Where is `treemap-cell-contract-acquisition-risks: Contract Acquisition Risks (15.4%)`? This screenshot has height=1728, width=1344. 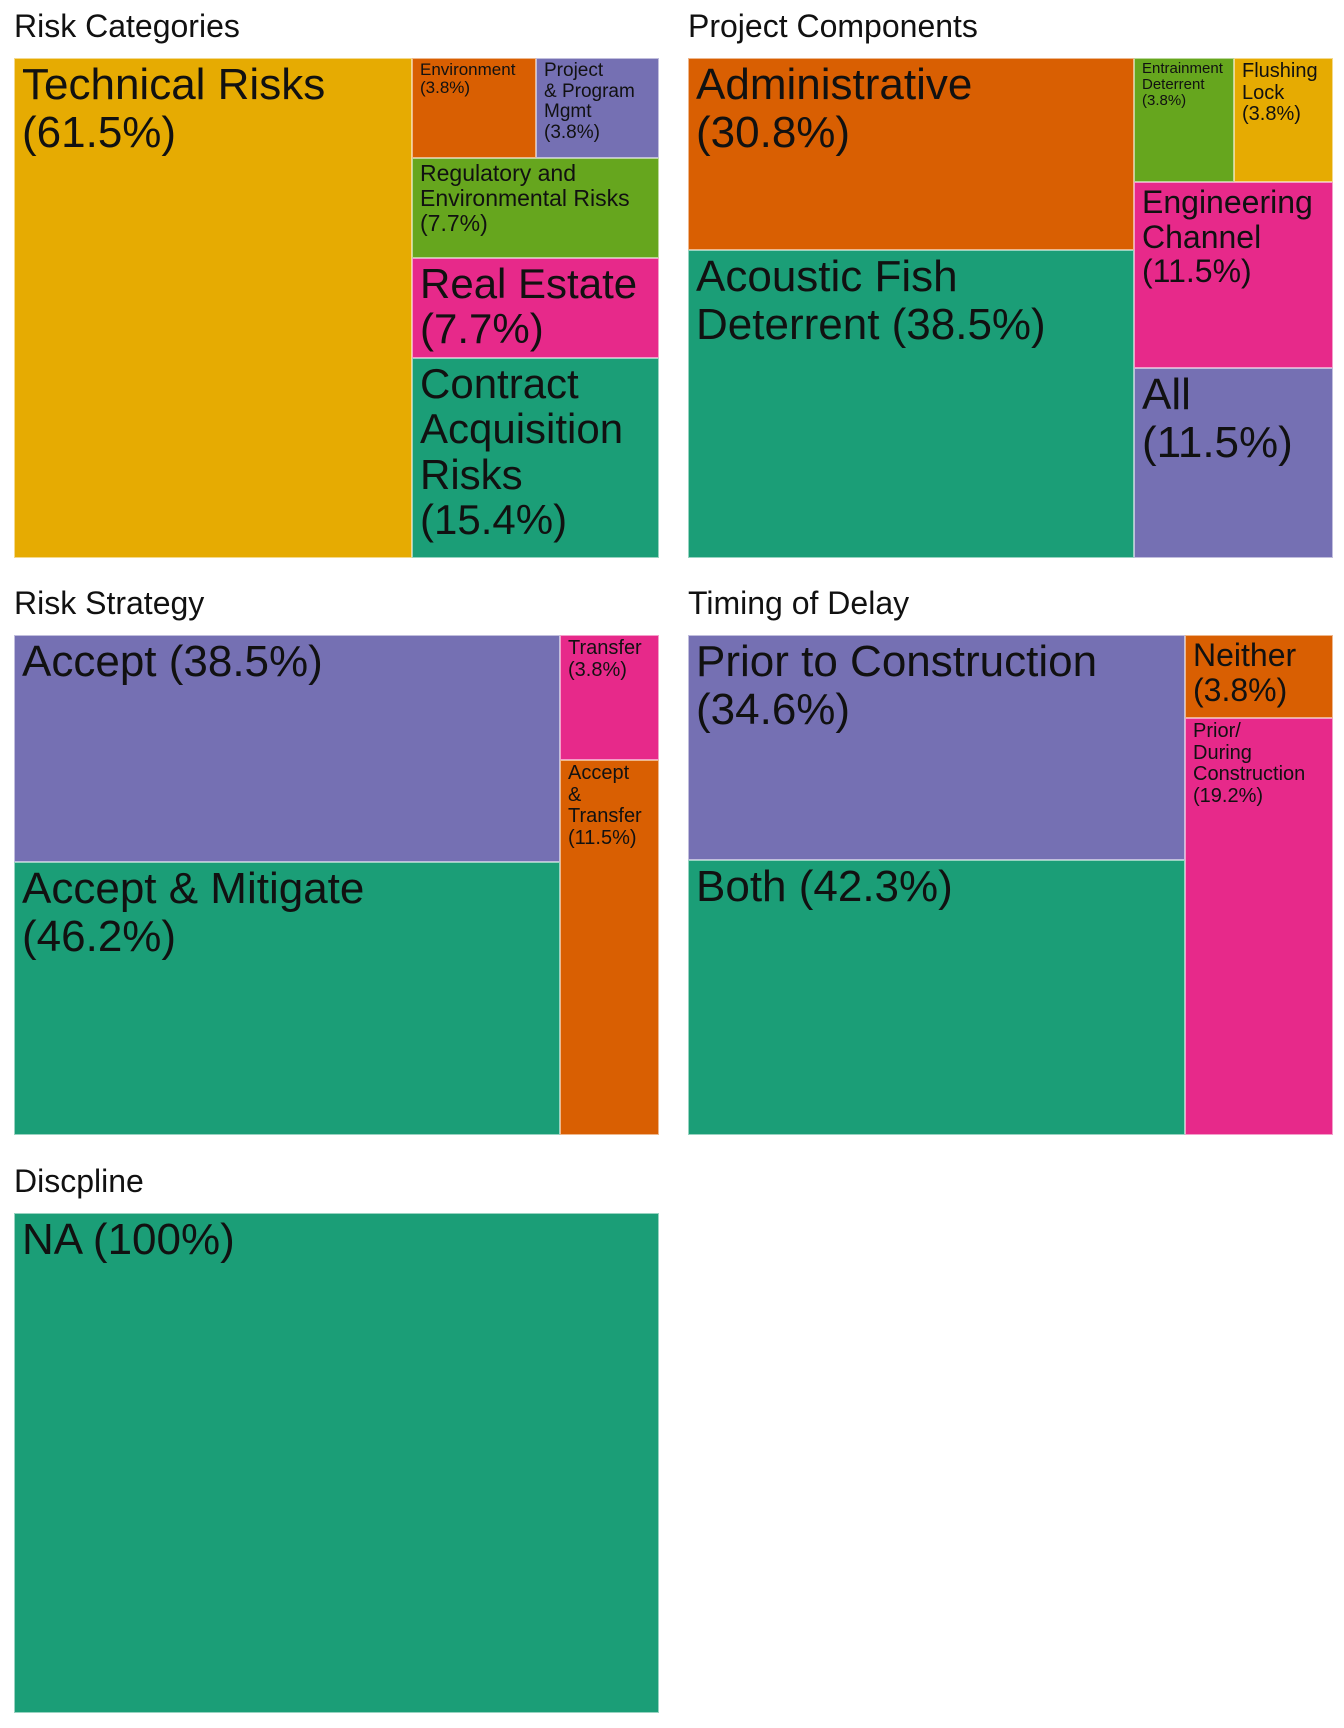 treemap-cell-contract-acquisition-risks: Contract Acquisition Risks (15.4%) is located at coordinates (535, 458).